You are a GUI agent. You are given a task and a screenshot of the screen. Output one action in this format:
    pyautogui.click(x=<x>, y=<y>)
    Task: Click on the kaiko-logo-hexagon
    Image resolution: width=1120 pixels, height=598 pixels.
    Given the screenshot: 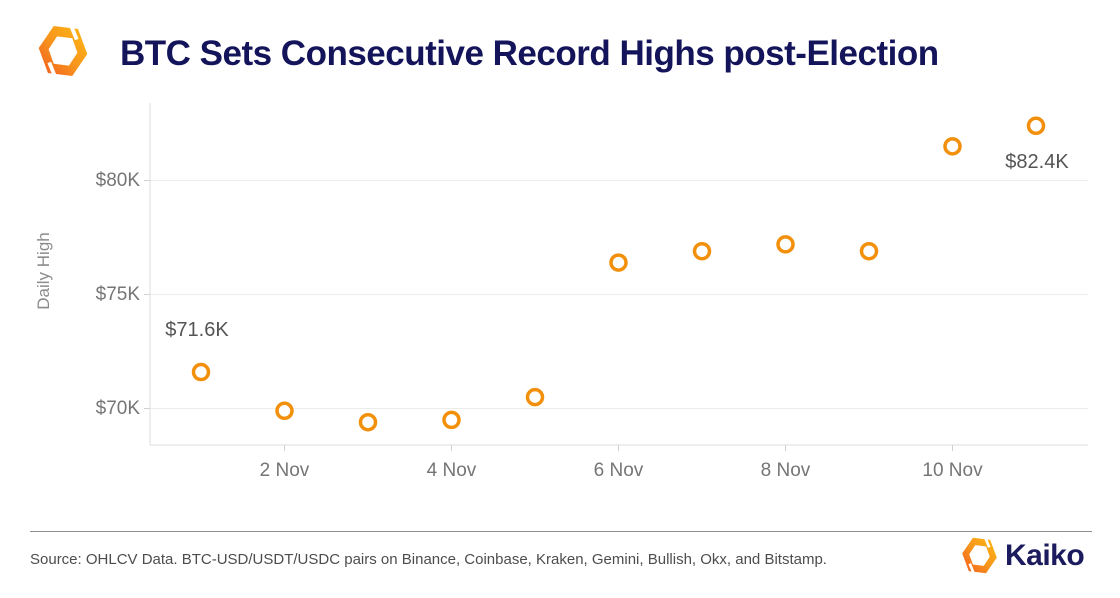 What is the action you would take?
    pyautogui.click(x=63, y=51)
    